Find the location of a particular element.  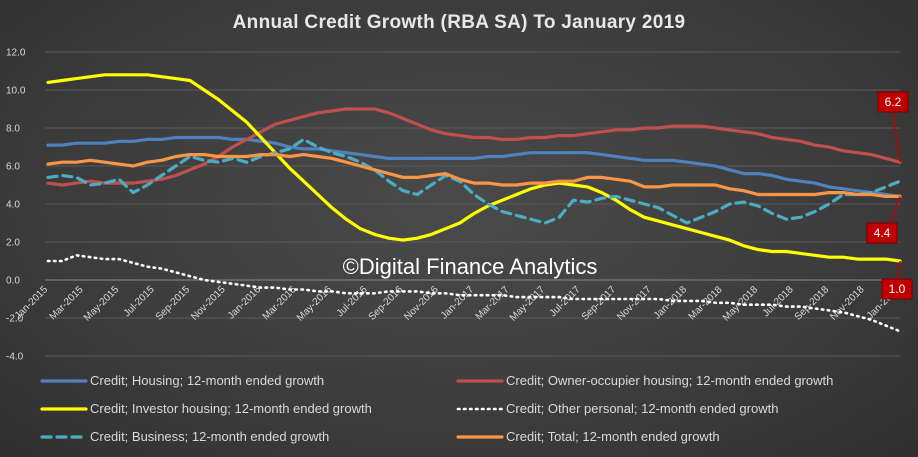

x-tick-label: Nov-2016 is located at coordinates (421, 303).